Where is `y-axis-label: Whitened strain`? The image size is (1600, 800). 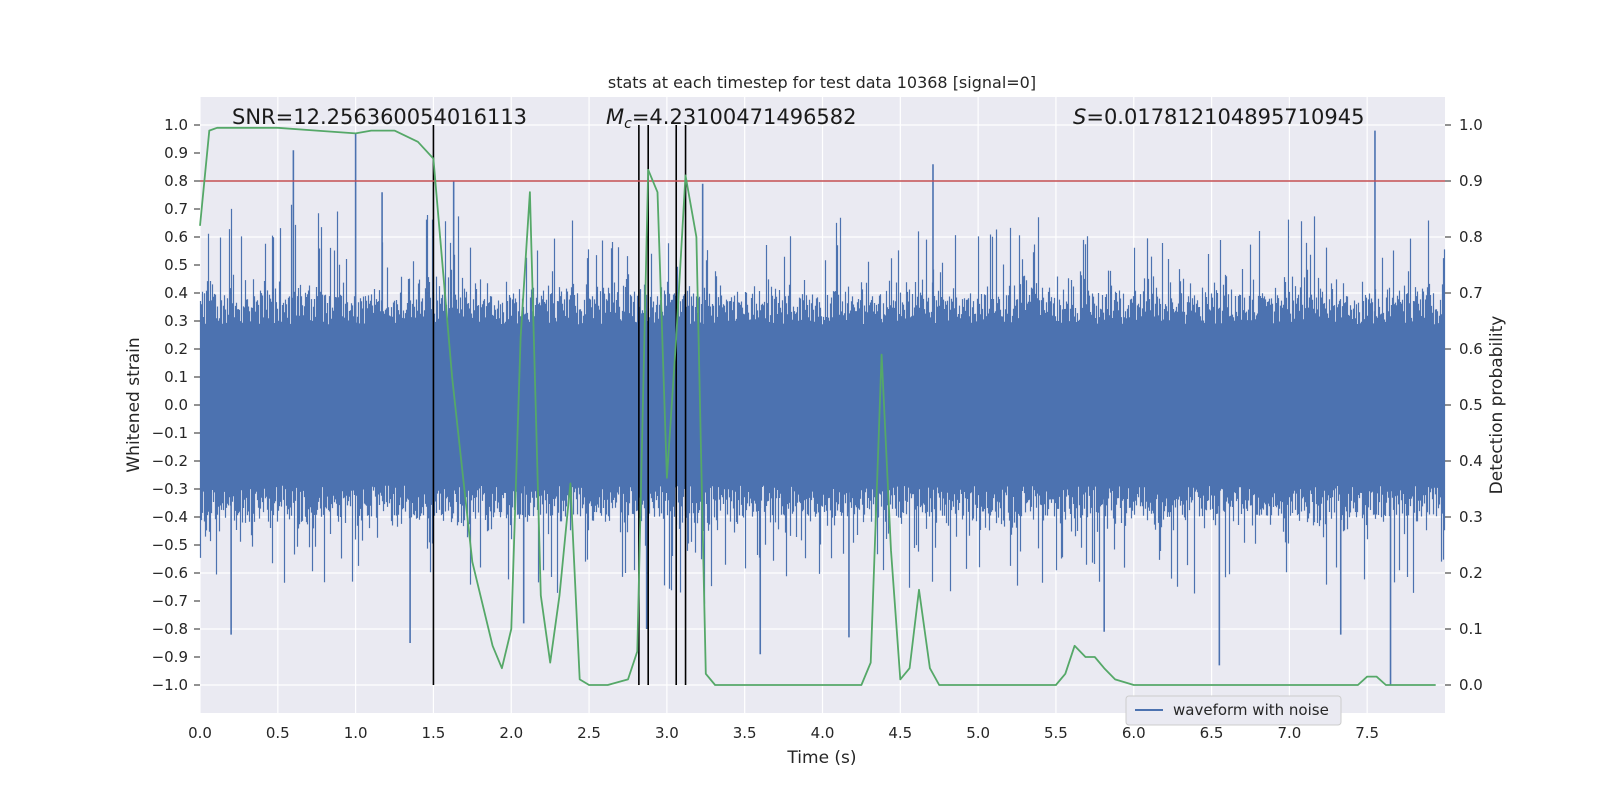 y-axis-label: Whitened strain is located at coordinates (134, 404).